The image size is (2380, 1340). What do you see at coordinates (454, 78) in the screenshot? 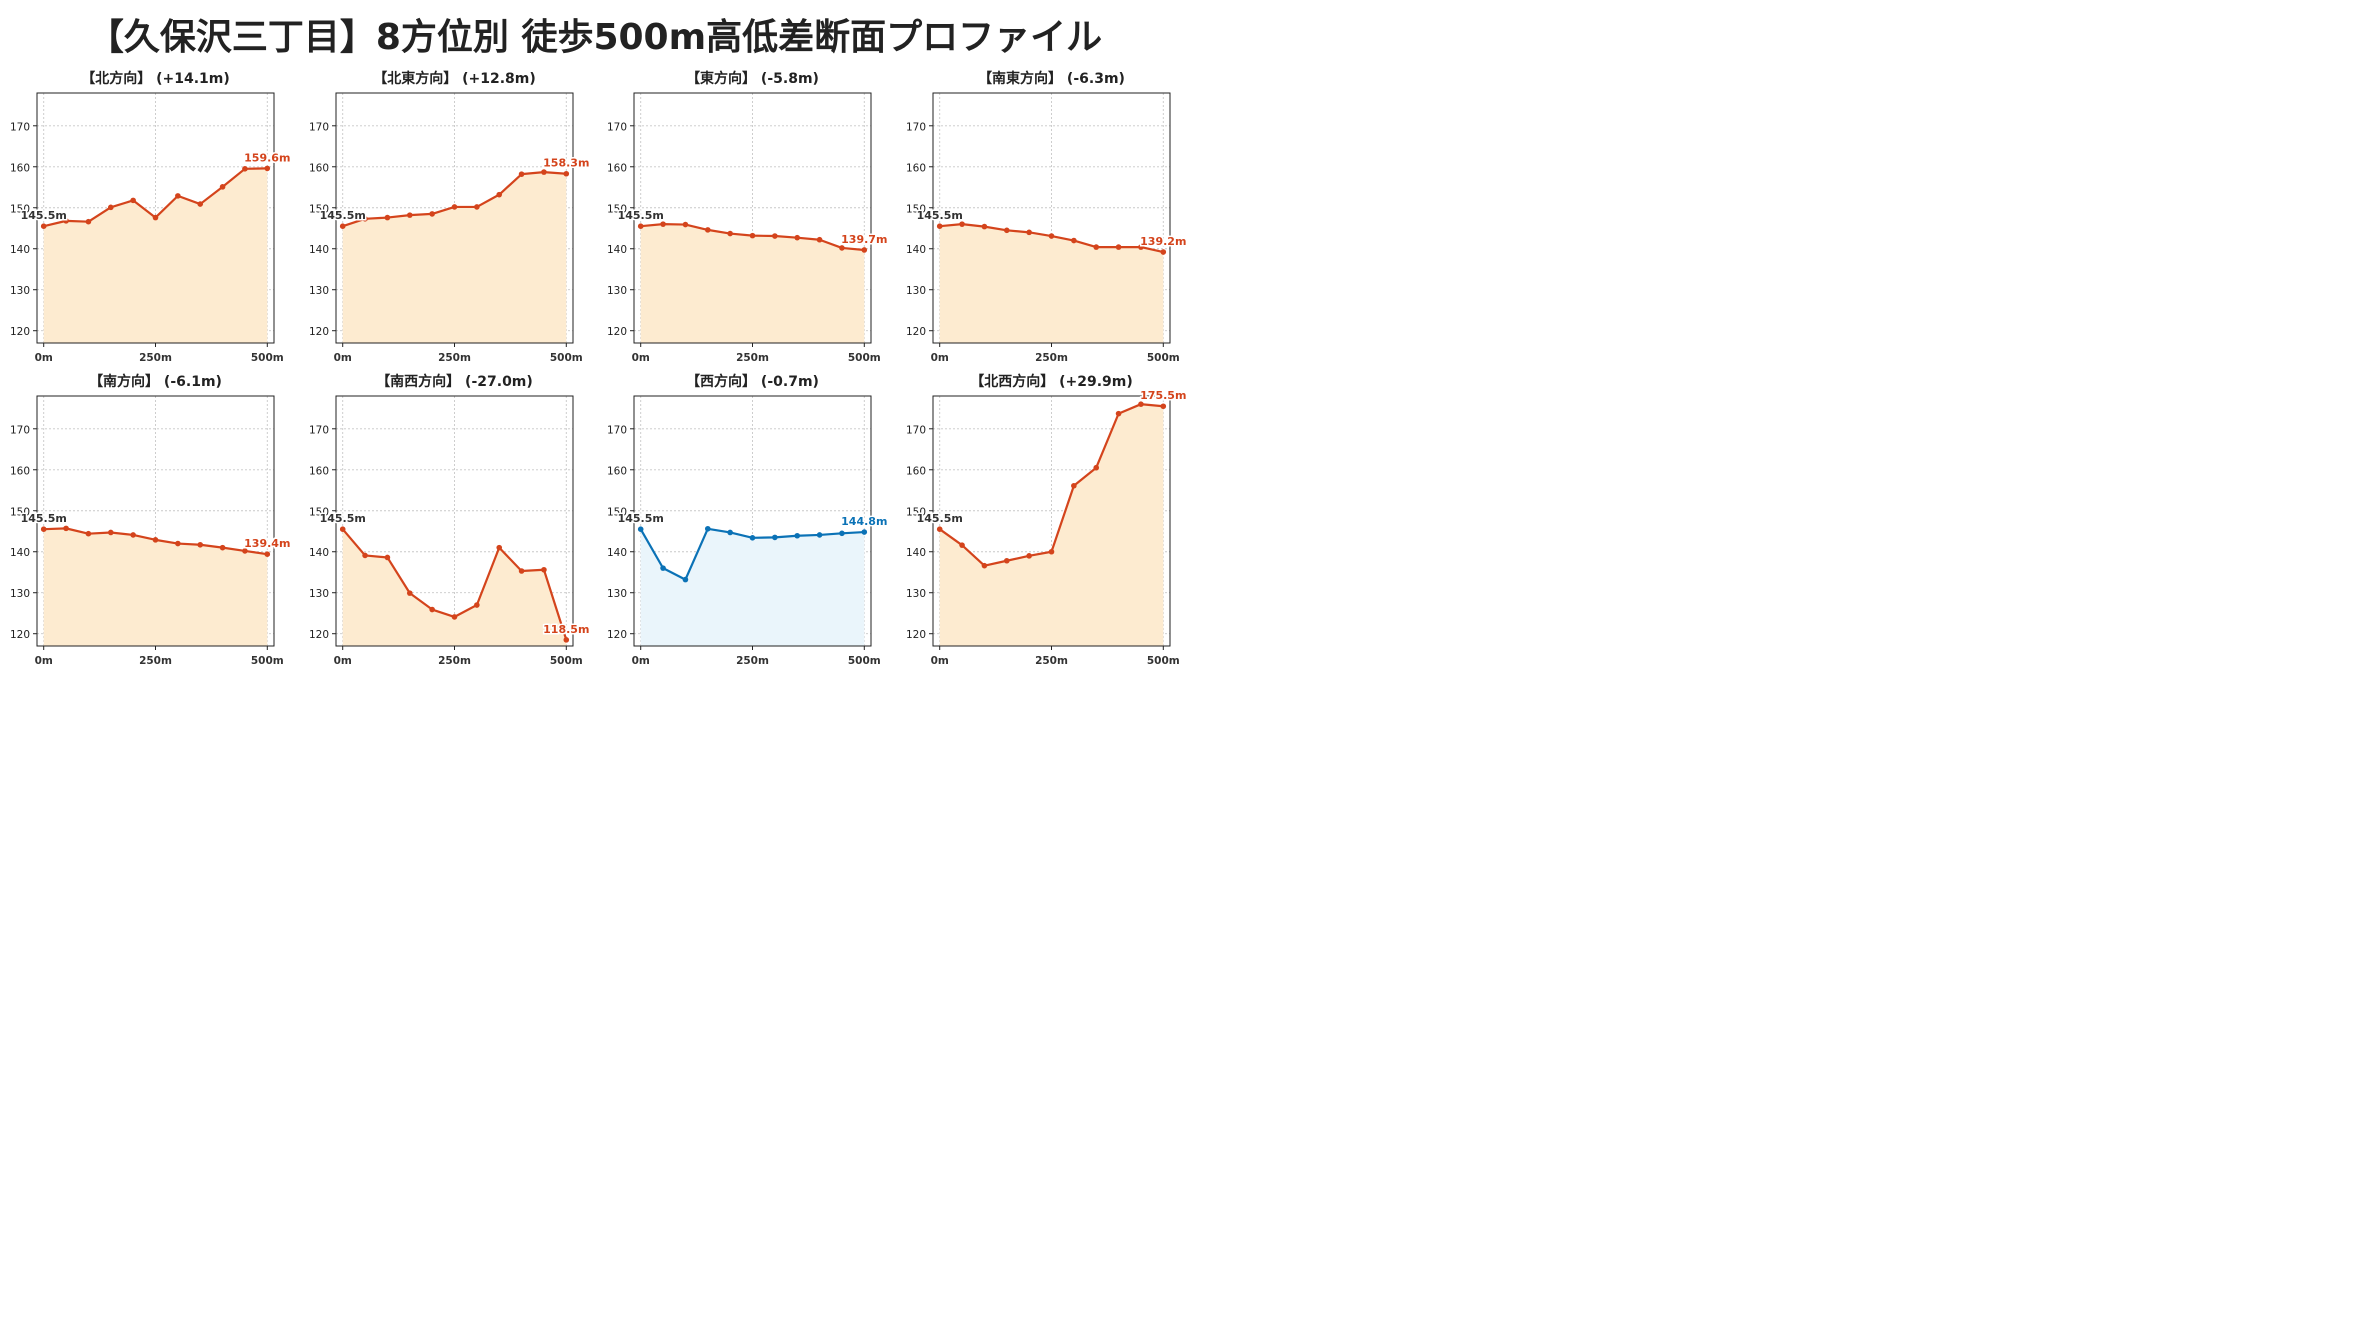
I see `panel-title: 【北東方向】 (+12.8m)` at bounding box center [454, 78].